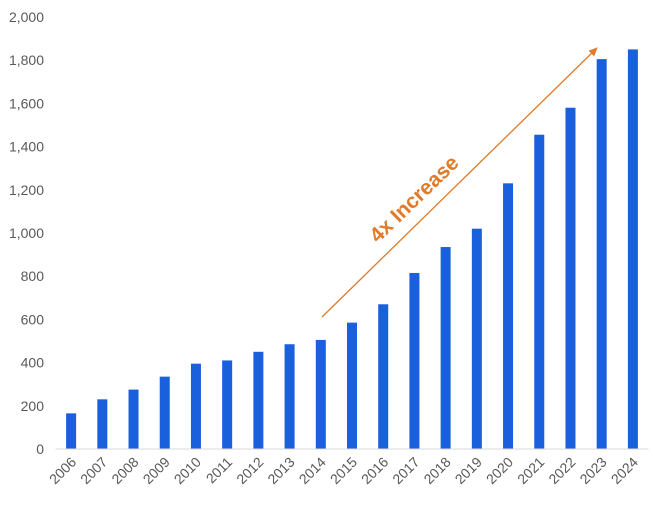 The width and height of the screenshot is (654, 510). I want to click on x-tick-label: 2010, so click(187, 470).